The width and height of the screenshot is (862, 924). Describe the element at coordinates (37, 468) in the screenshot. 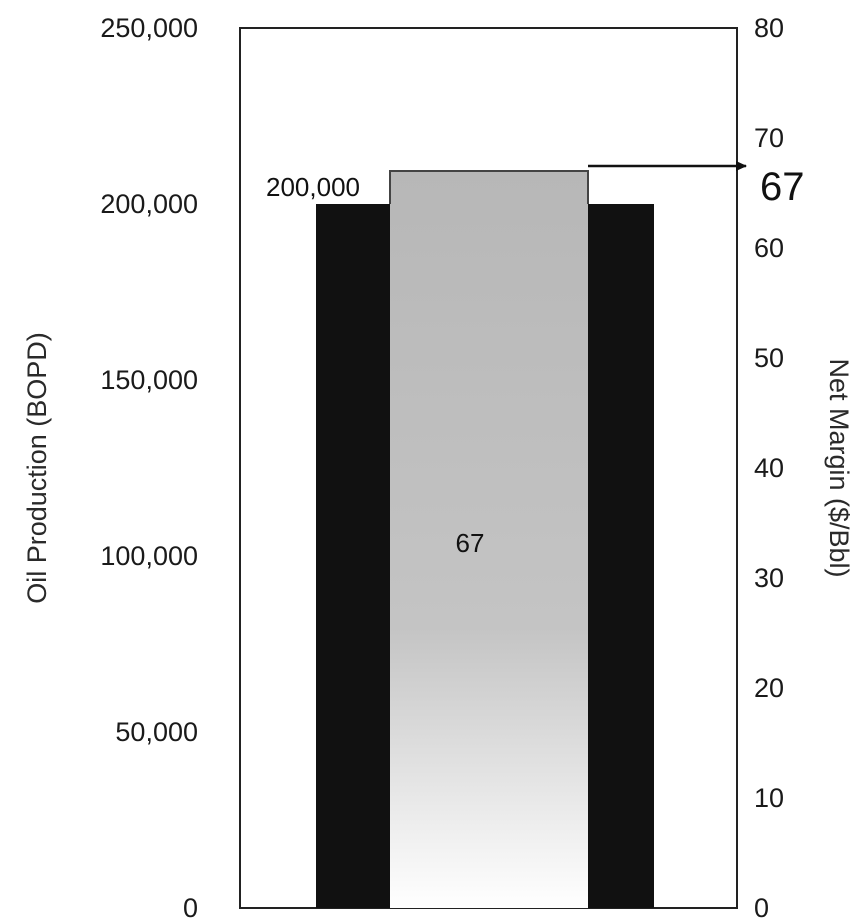

I see `left-axis-title: Oil Production (BOPD)` at that location.